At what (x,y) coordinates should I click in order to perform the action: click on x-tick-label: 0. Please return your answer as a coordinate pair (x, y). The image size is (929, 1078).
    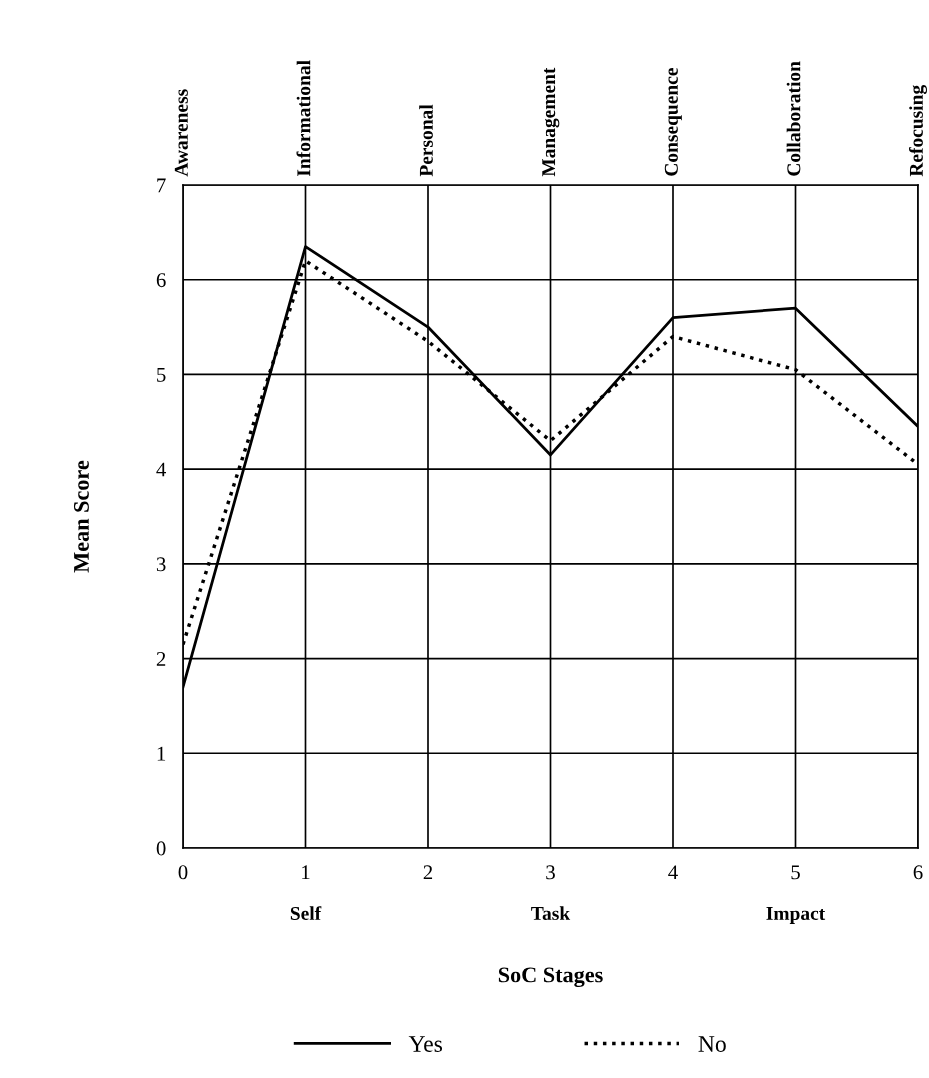
    Looking at the image, I should click on (183, 872).